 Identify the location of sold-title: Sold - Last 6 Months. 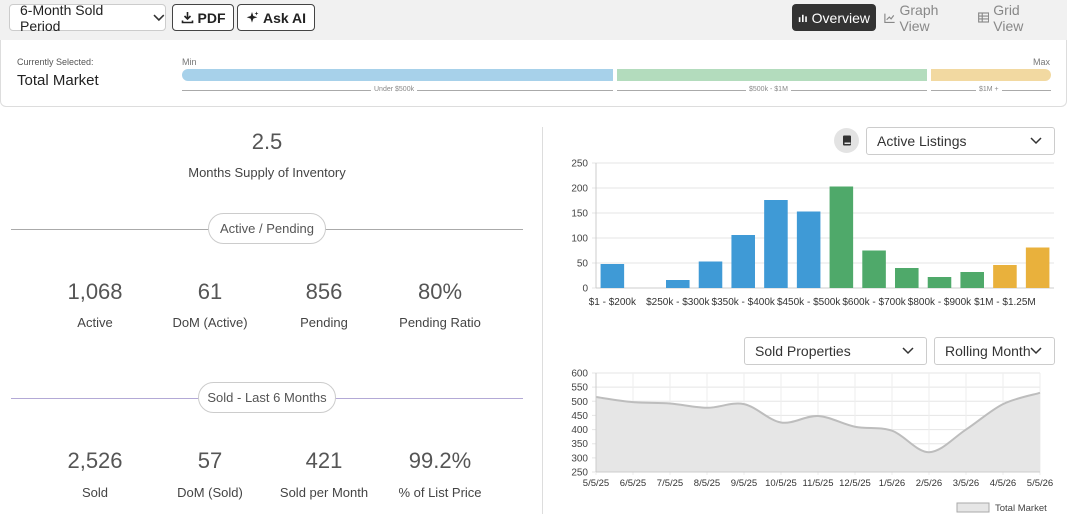
(267, 397).